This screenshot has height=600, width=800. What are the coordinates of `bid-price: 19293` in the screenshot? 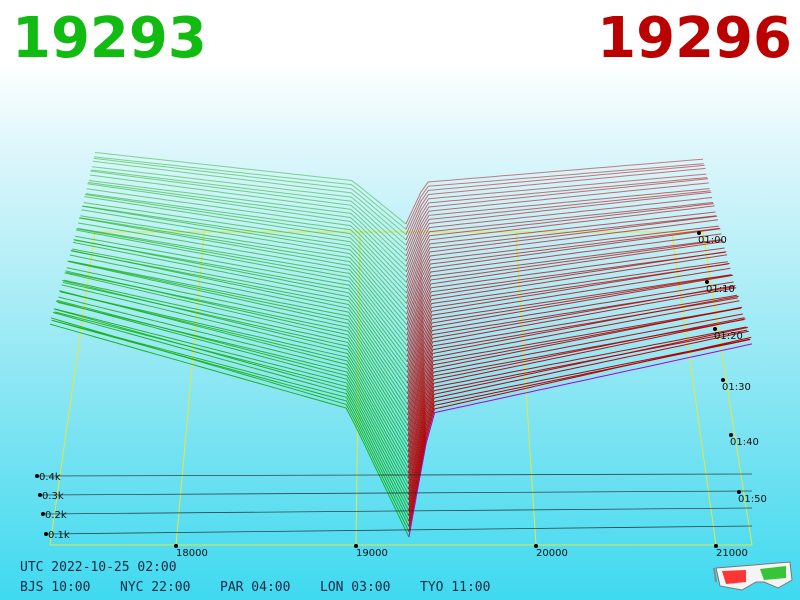 It's located at (109, 38).